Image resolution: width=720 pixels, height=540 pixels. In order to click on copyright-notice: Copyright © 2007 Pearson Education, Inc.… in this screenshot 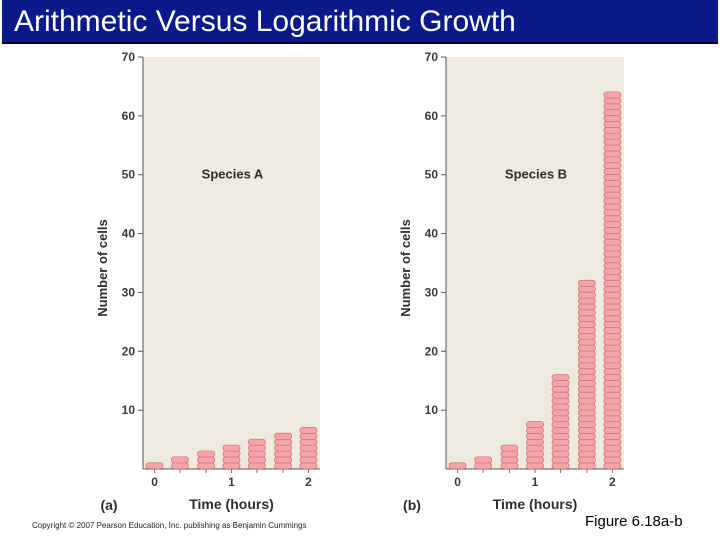, I will do `click(169, 525)`.